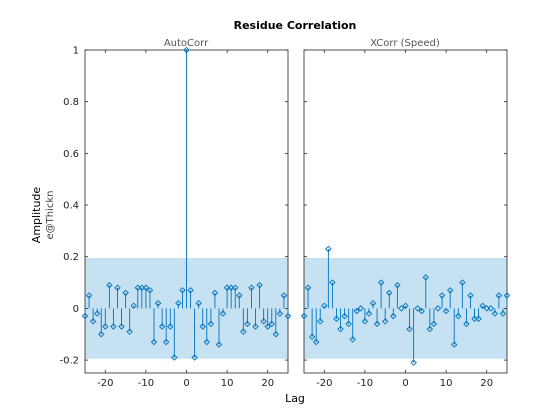 This screenshot has width=560, height=420. I want to click on y-tick-label: 0.8, so click(71, 102).